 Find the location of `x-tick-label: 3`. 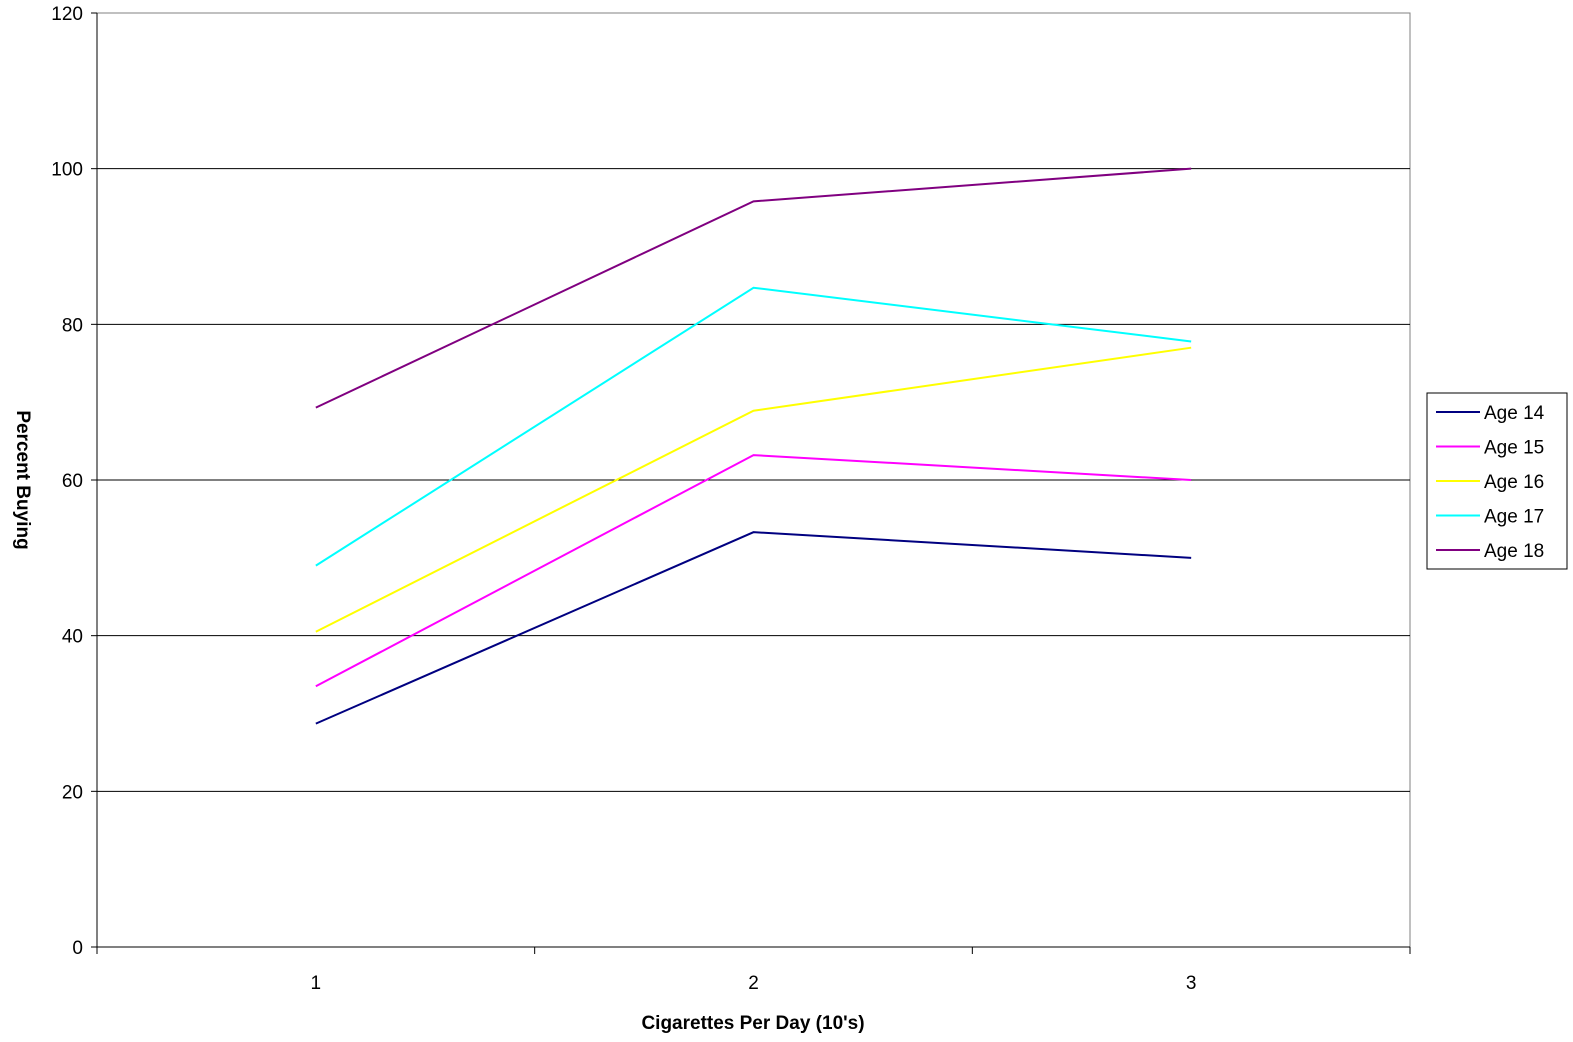

x-tick-label: 3 is located at coordinates (1191, 983).